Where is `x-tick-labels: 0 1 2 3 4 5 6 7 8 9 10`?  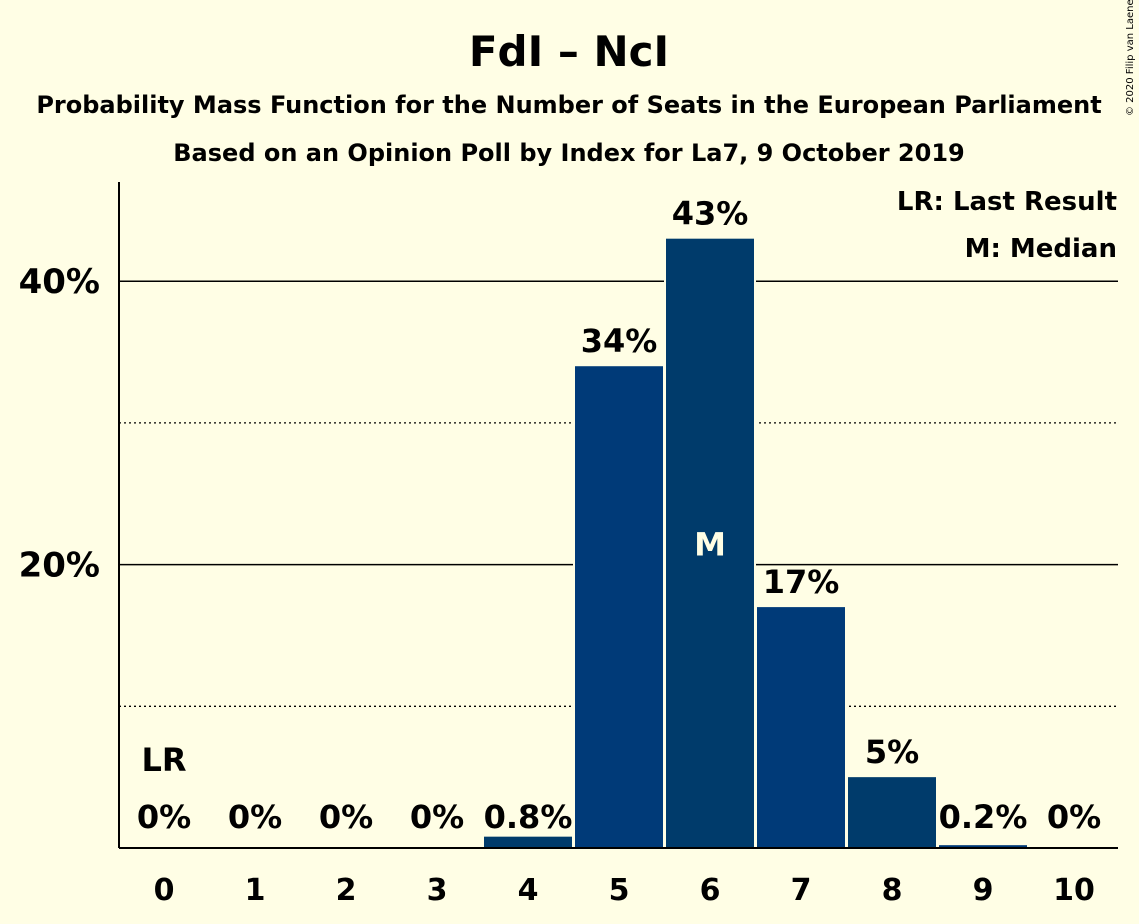 x-tick-labels: 0 1 2 3 4 5 6 7 8 9 10 is located at coordinates (624, 890).